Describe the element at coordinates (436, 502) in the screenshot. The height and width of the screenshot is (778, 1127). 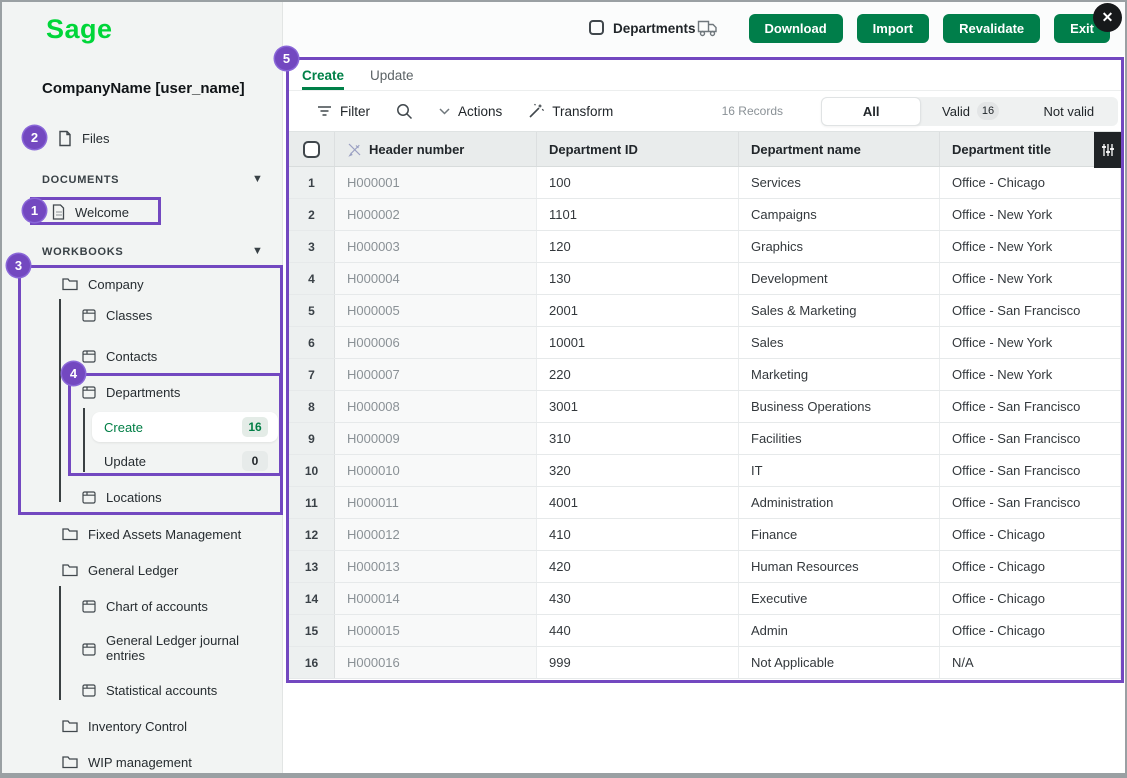
I see `cell-header-number: H000011` at that location.